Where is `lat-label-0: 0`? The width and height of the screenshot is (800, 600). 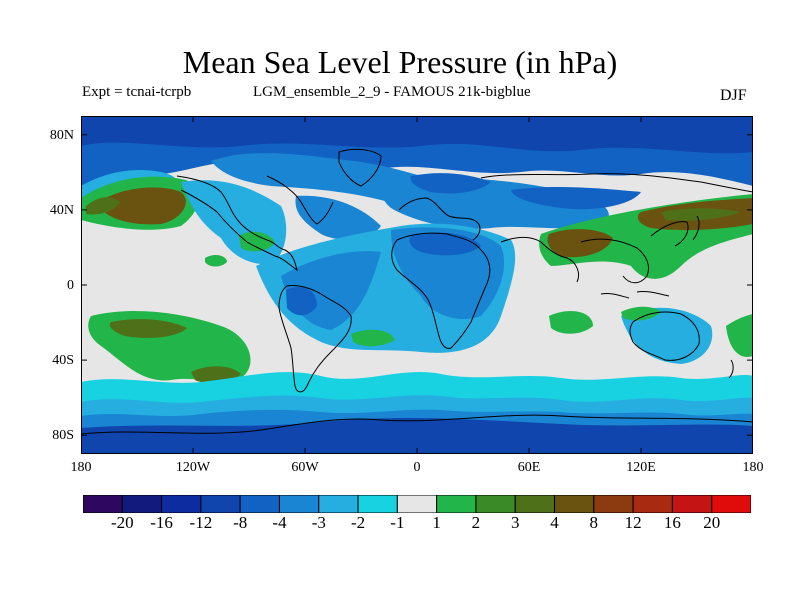
lat-label-0: 0 is located at coordinates (70, 285).